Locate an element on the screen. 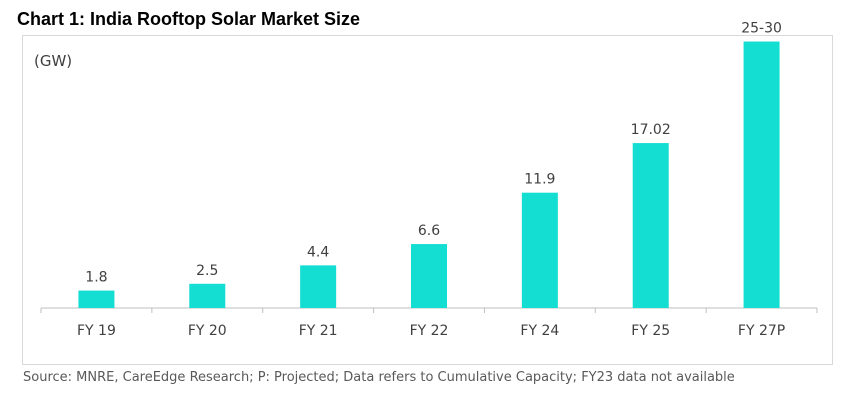  chart-title: Chart 1: India Rooftop Solar Market Size is located at coordinates (189, 19).